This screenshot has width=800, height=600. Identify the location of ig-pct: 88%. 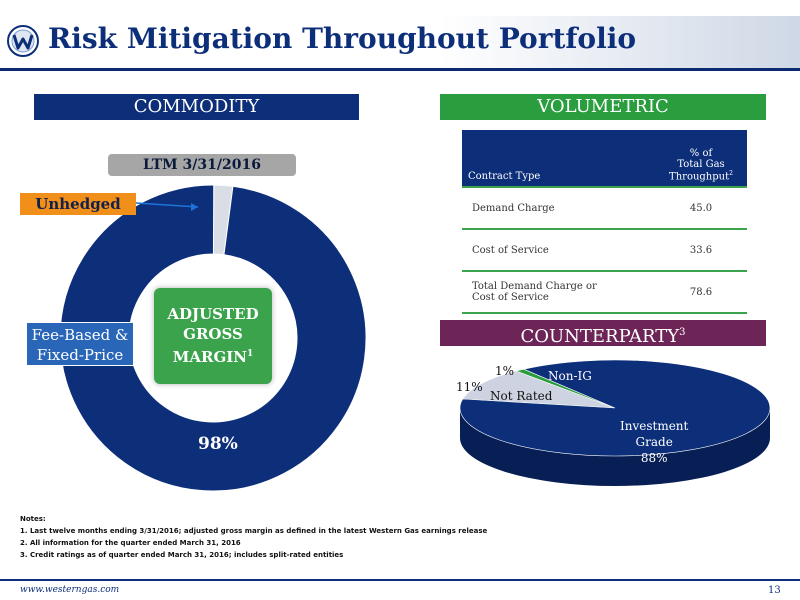
(654, 458).